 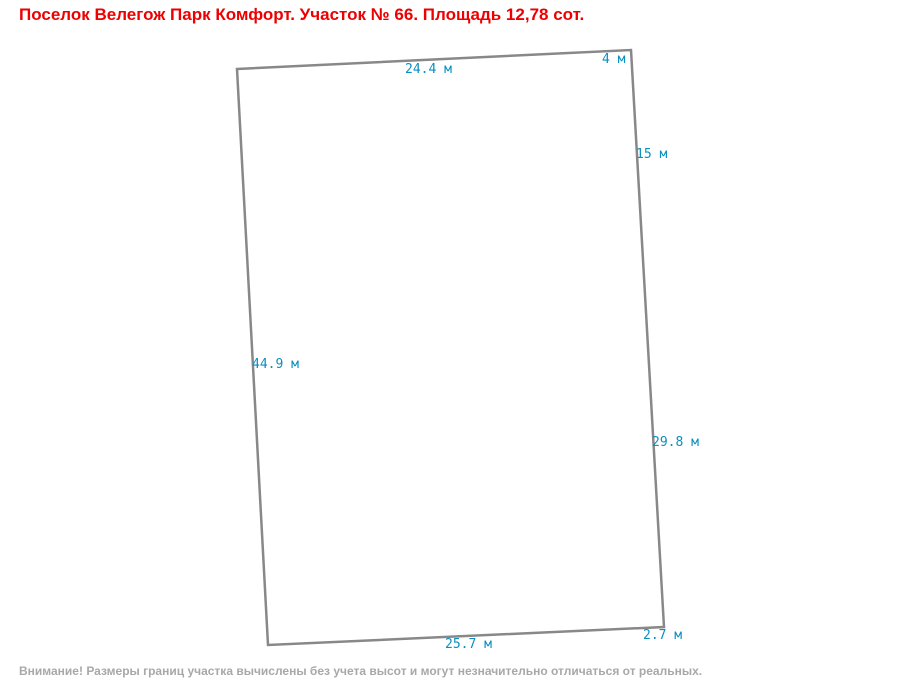 I want to click on edge-label: 24.4 м, so click(x=428, y=69).